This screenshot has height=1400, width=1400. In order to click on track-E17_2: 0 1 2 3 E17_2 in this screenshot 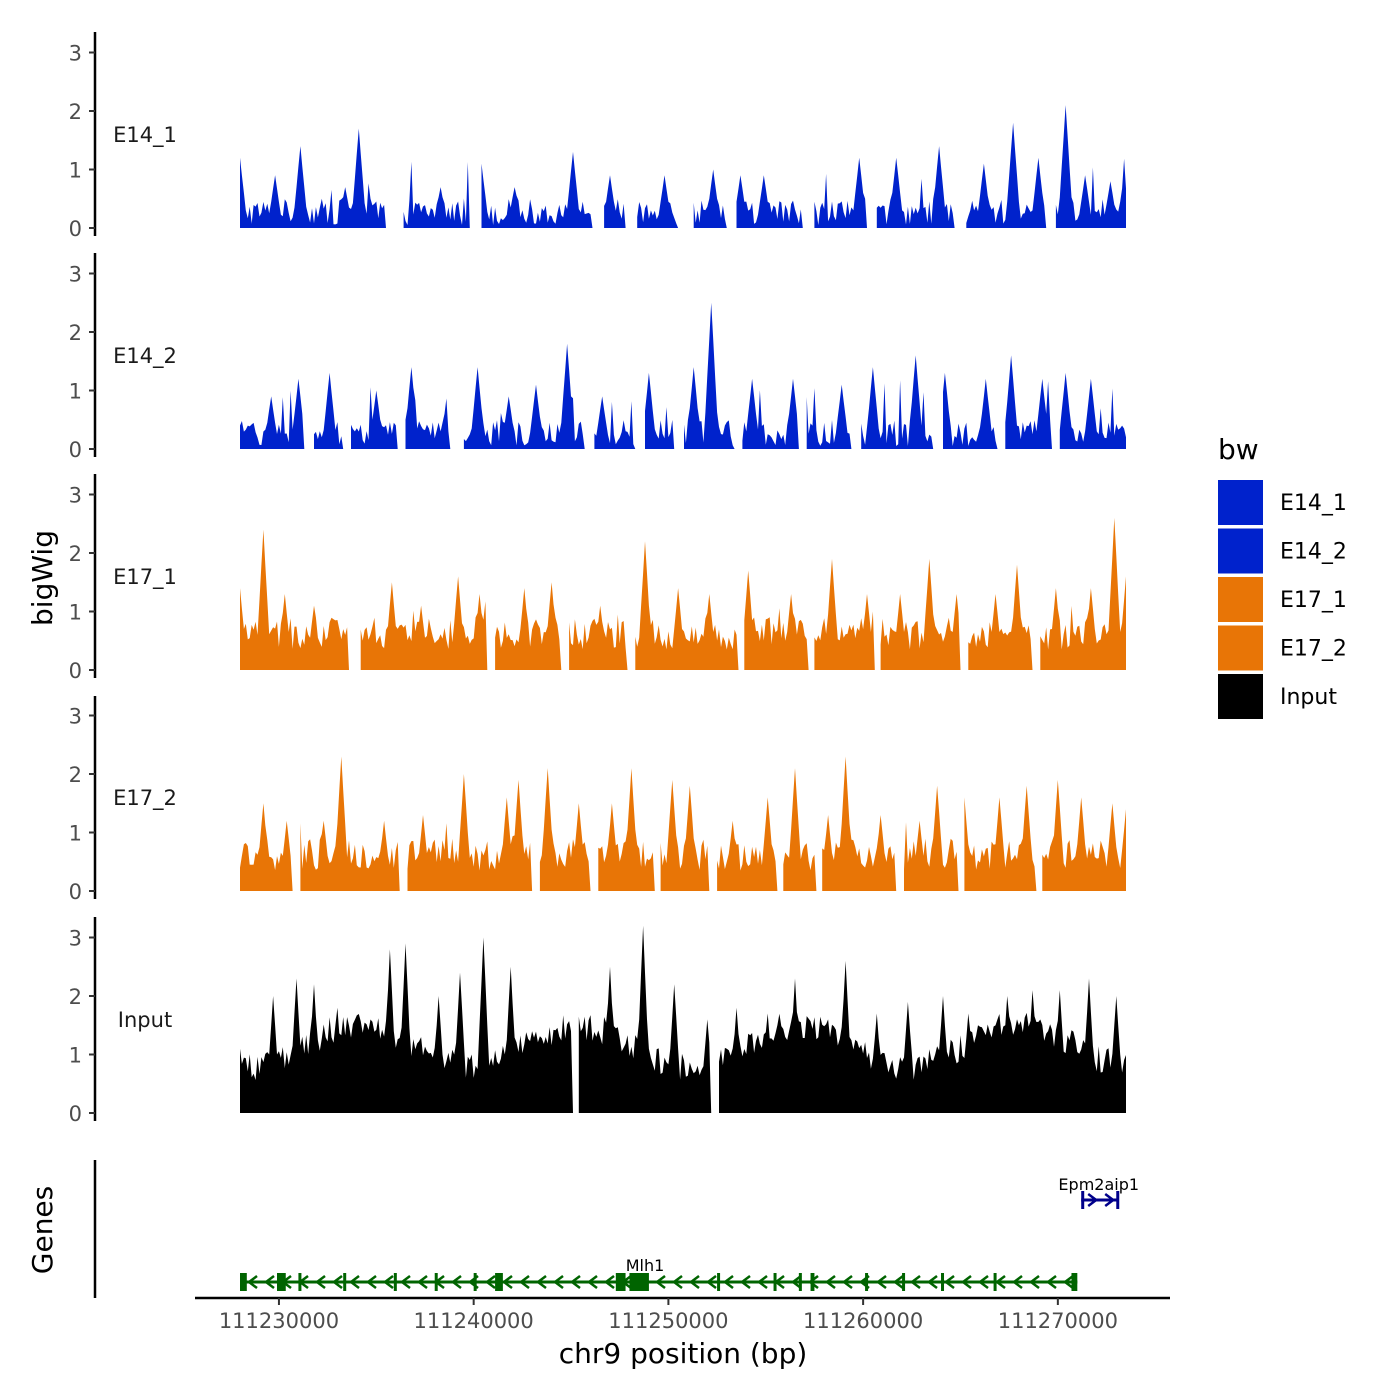, I will do `click(597, 800)`.